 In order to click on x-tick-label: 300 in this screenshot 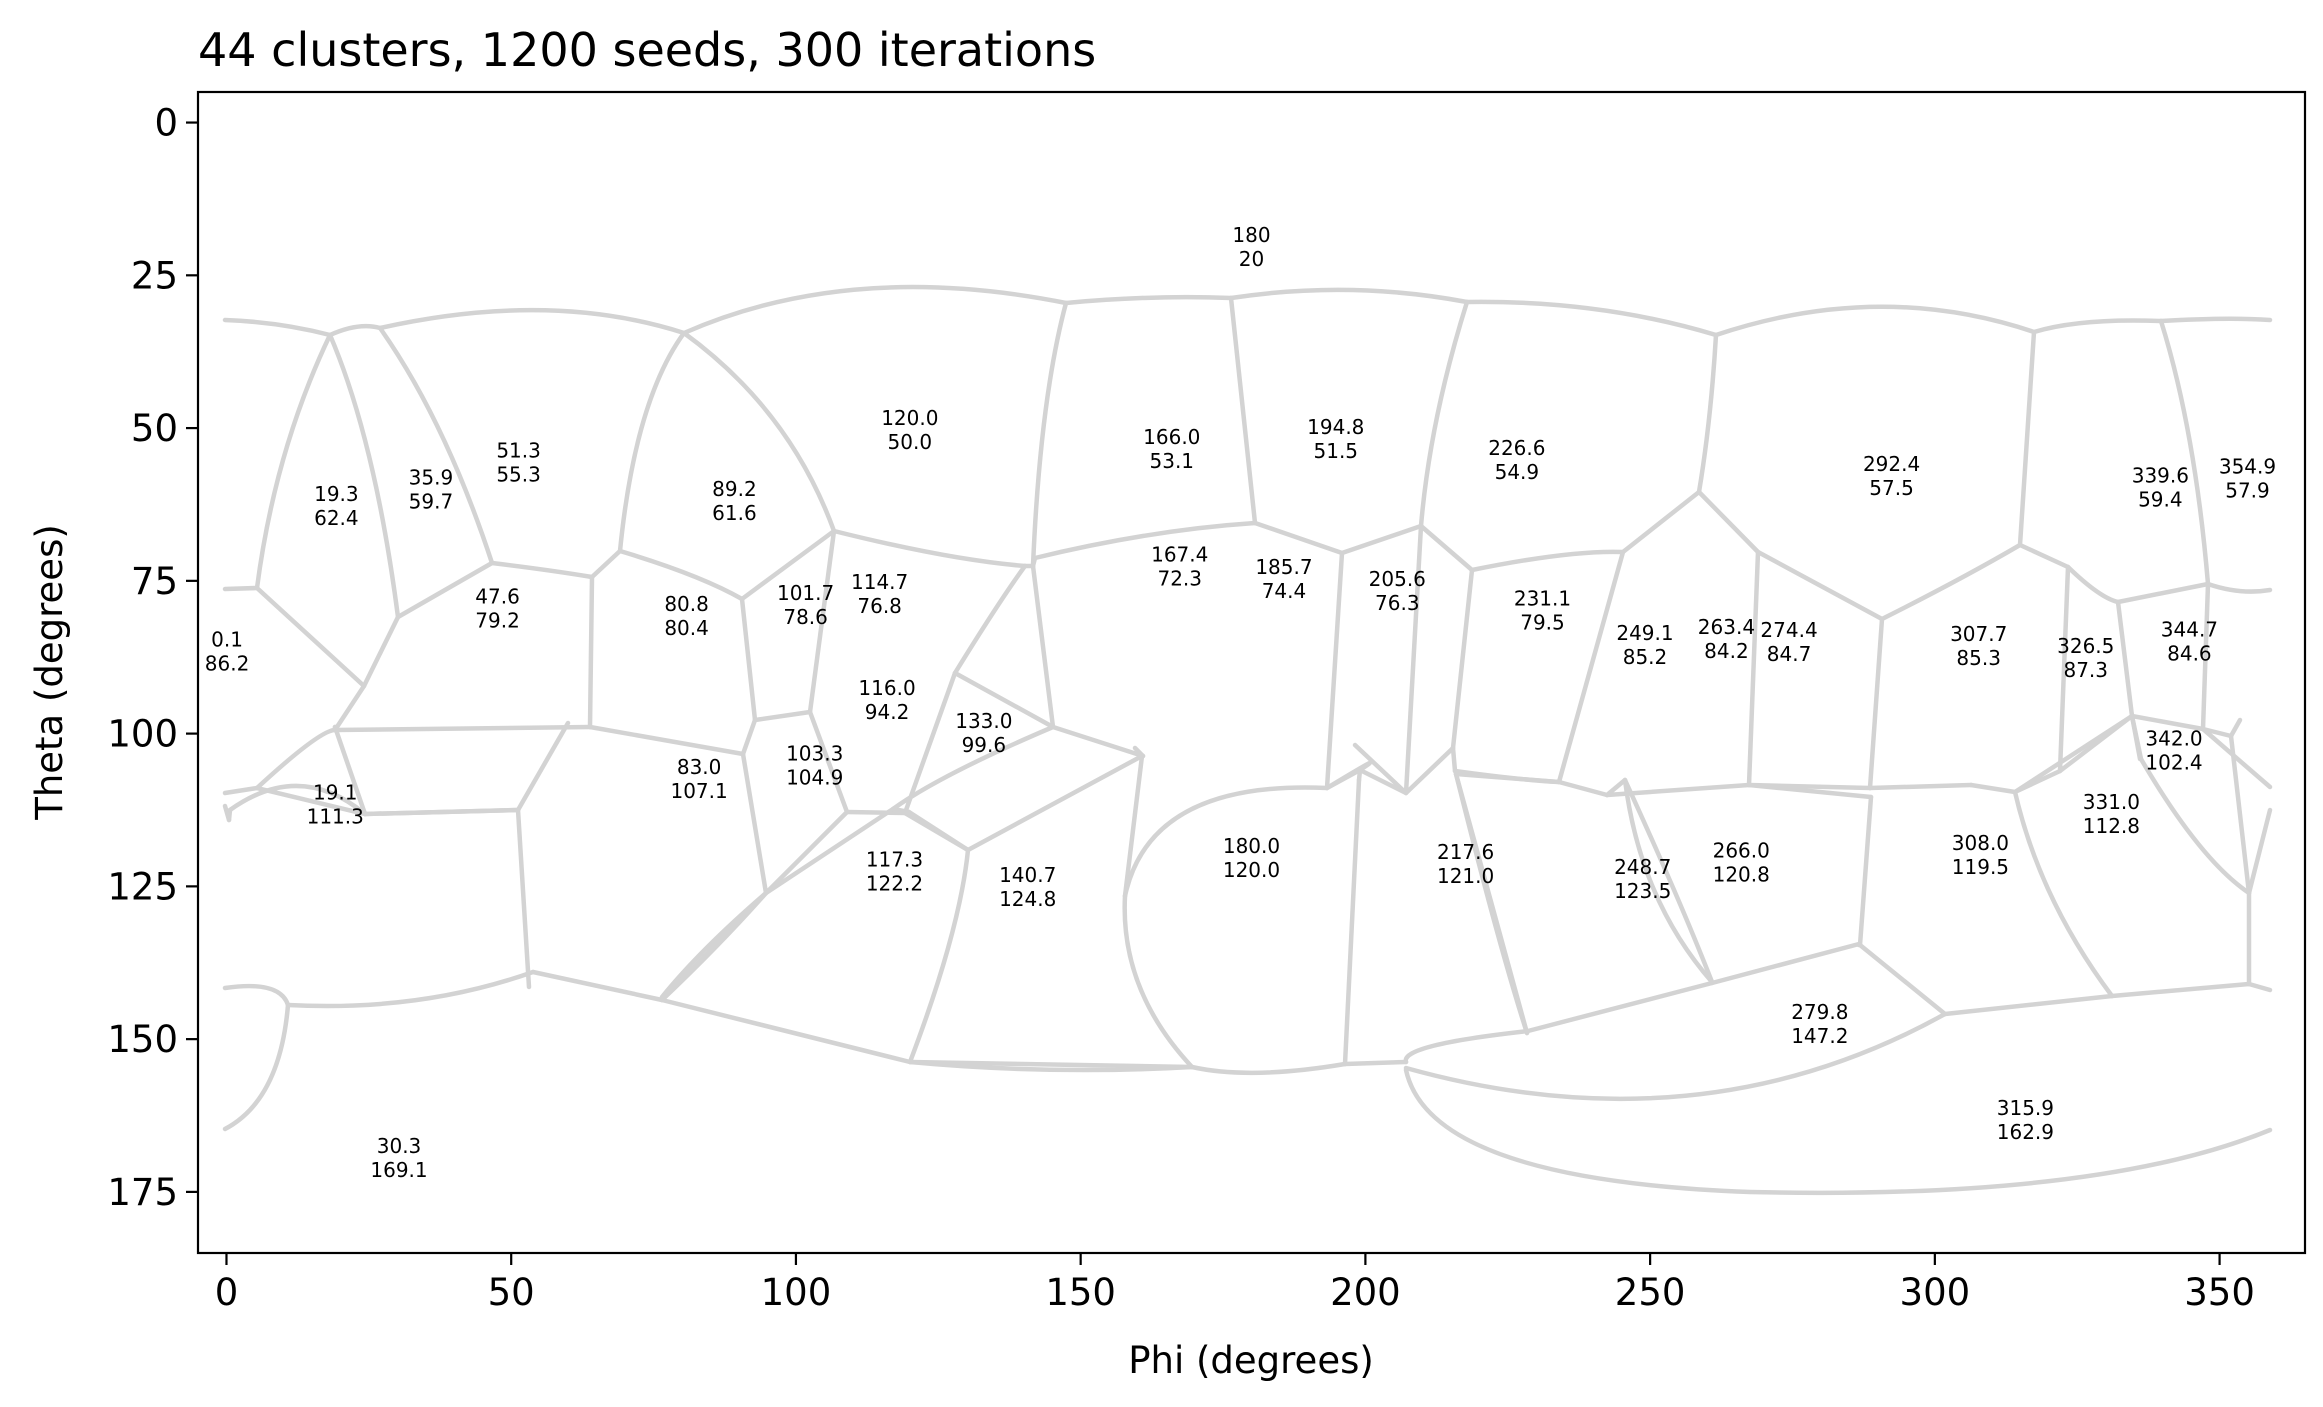, I will do `click(1935, 1292)`.